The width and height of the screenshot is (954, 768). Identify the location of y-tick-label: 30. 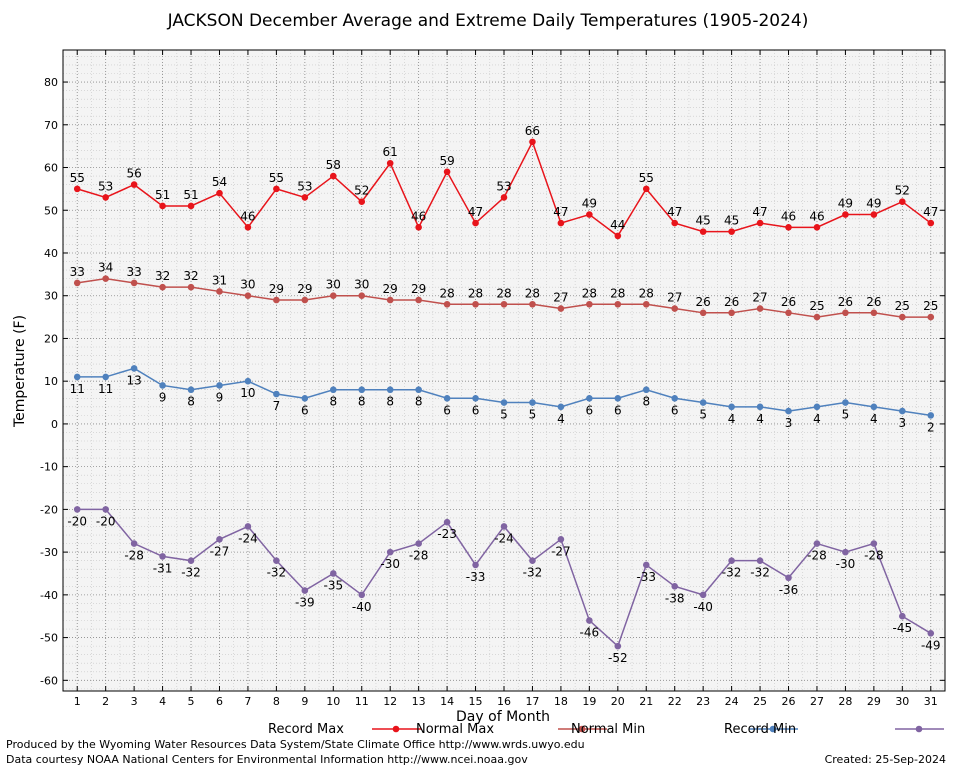
(51, 296).